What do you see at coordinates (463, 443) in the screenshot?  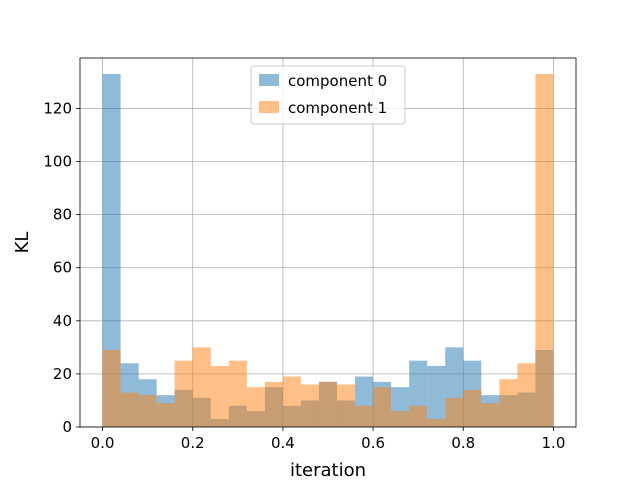 I see `x-tick-label: 0.8` at bounding box center [463, 443].